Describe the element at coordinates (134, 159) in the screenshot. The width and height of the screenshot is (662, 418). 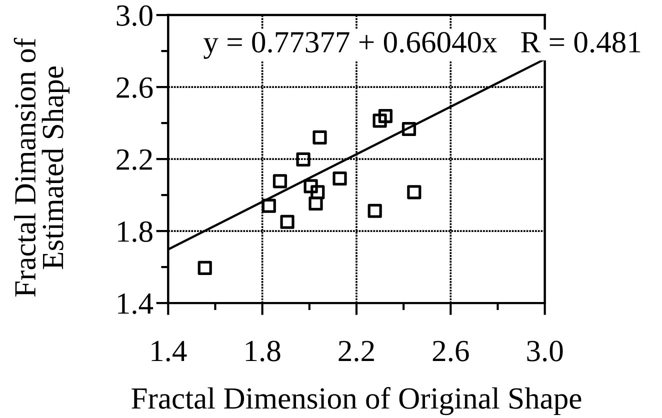
I see `y-tick-label: 2.2` at that location.